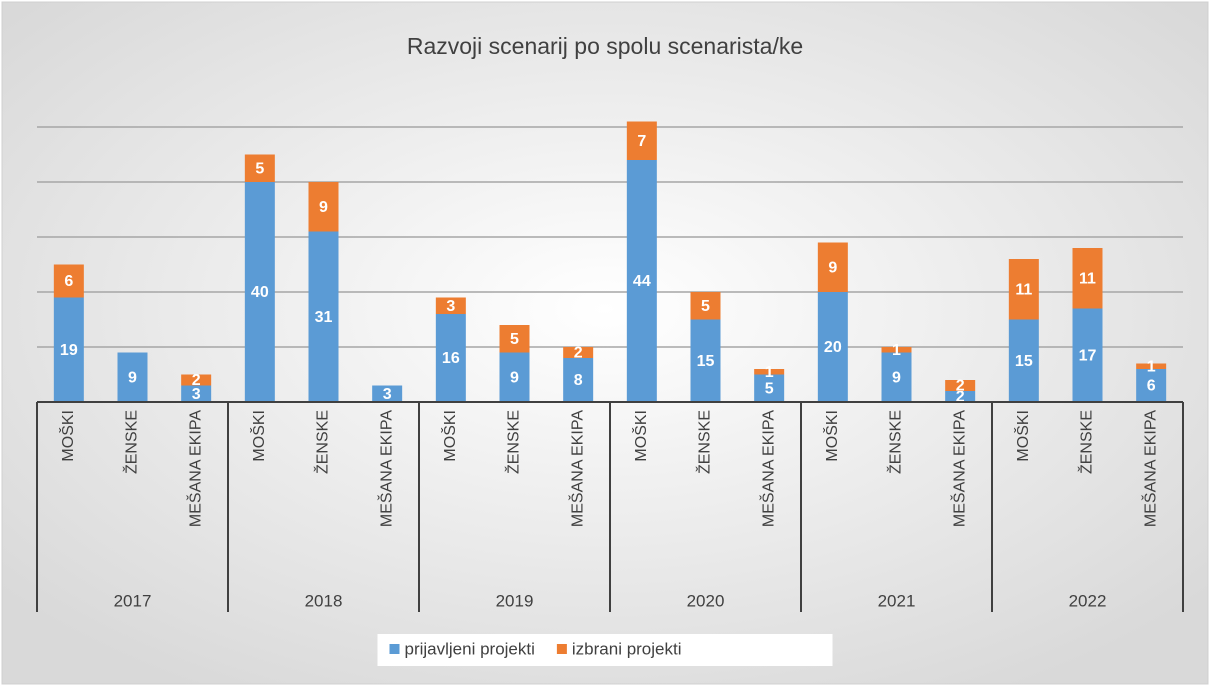 The height and width of the screenshot is (686, 1210). Describe the element at coordinates (627, 648) in the screenshot. I see `legend-label: izbrani projekti` at that location.